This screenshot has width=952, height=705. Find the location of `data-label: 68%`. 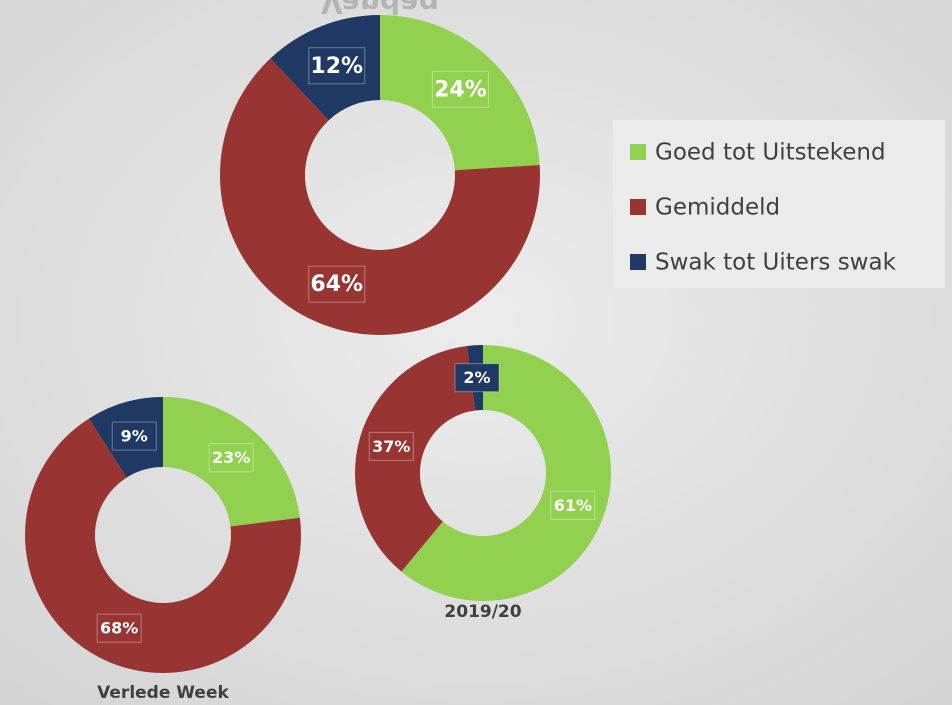

data-label: 68% is located at coordinates (119, 628).